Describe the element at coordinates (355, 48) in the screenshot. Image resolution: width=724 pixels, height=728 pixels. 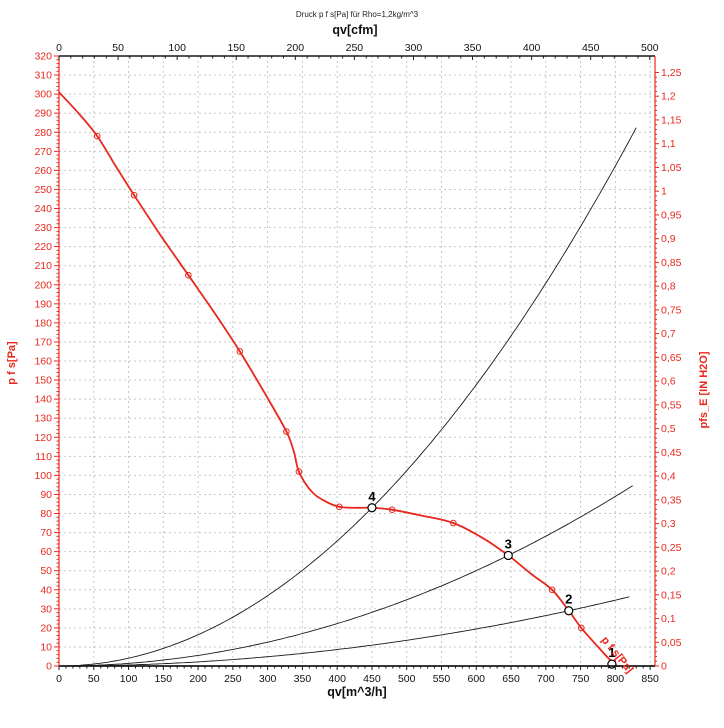
I see `top-axis-tick-label: 250` at that location.